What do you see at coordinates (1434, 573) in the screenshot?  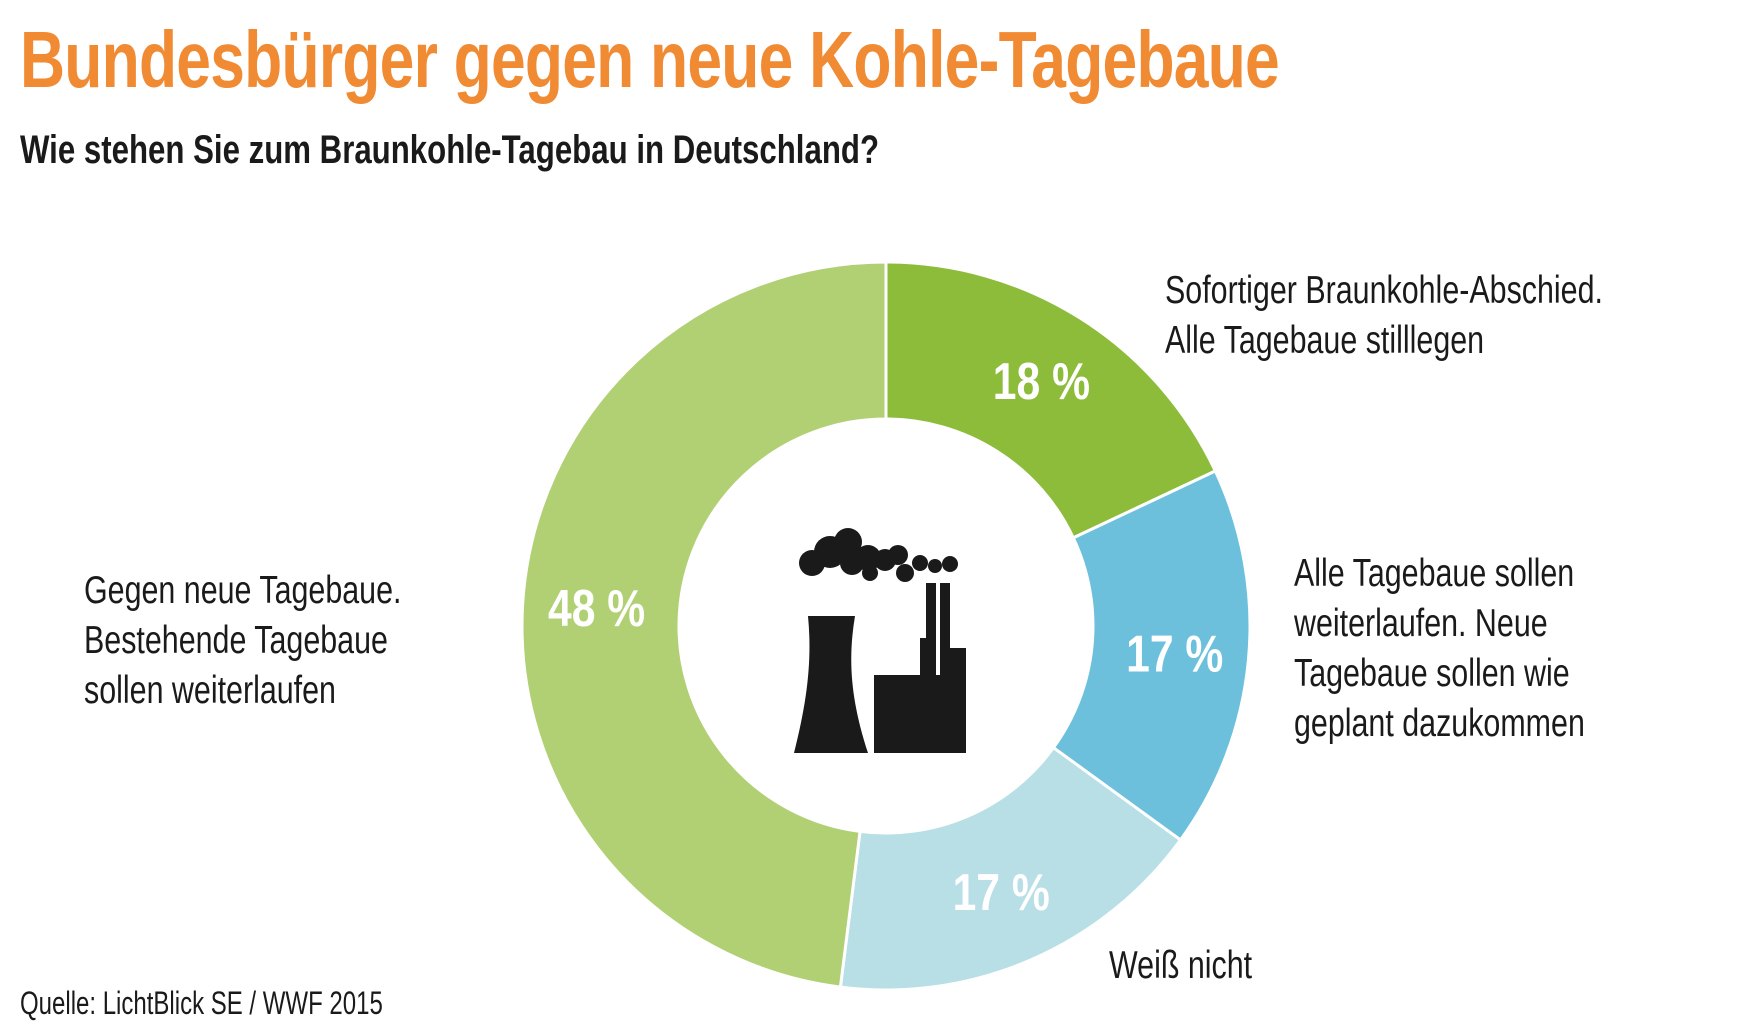 I see `label-line: Alle Tagebaue sollen` at bounding box center [1434, 573].